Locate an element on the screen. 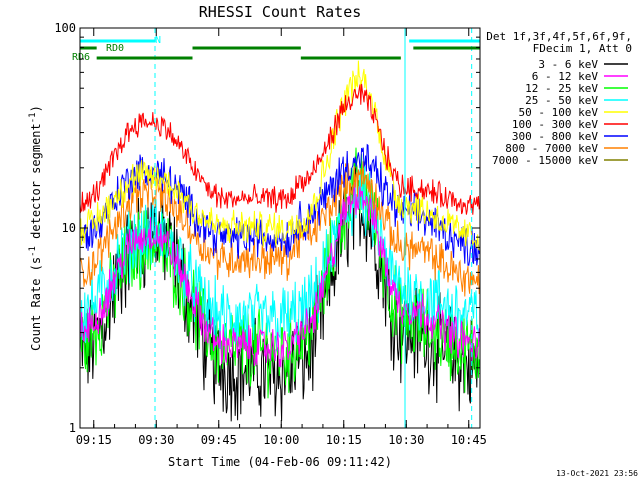 This screenshot has height=480, width=640. legend-entry-label: 25 - 50 keV is located at coordinates (561, 100).